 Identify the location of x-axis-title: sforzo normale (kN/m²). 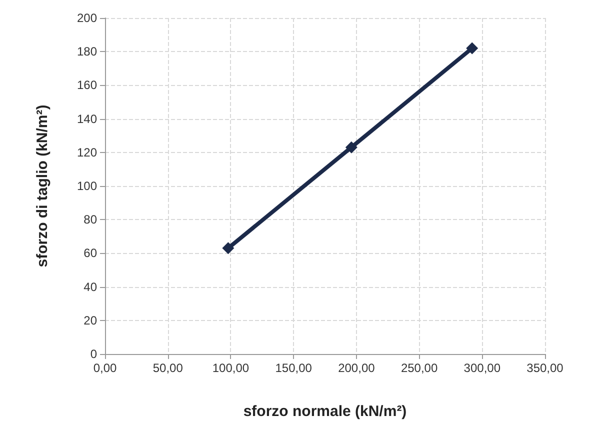
(325, 411).